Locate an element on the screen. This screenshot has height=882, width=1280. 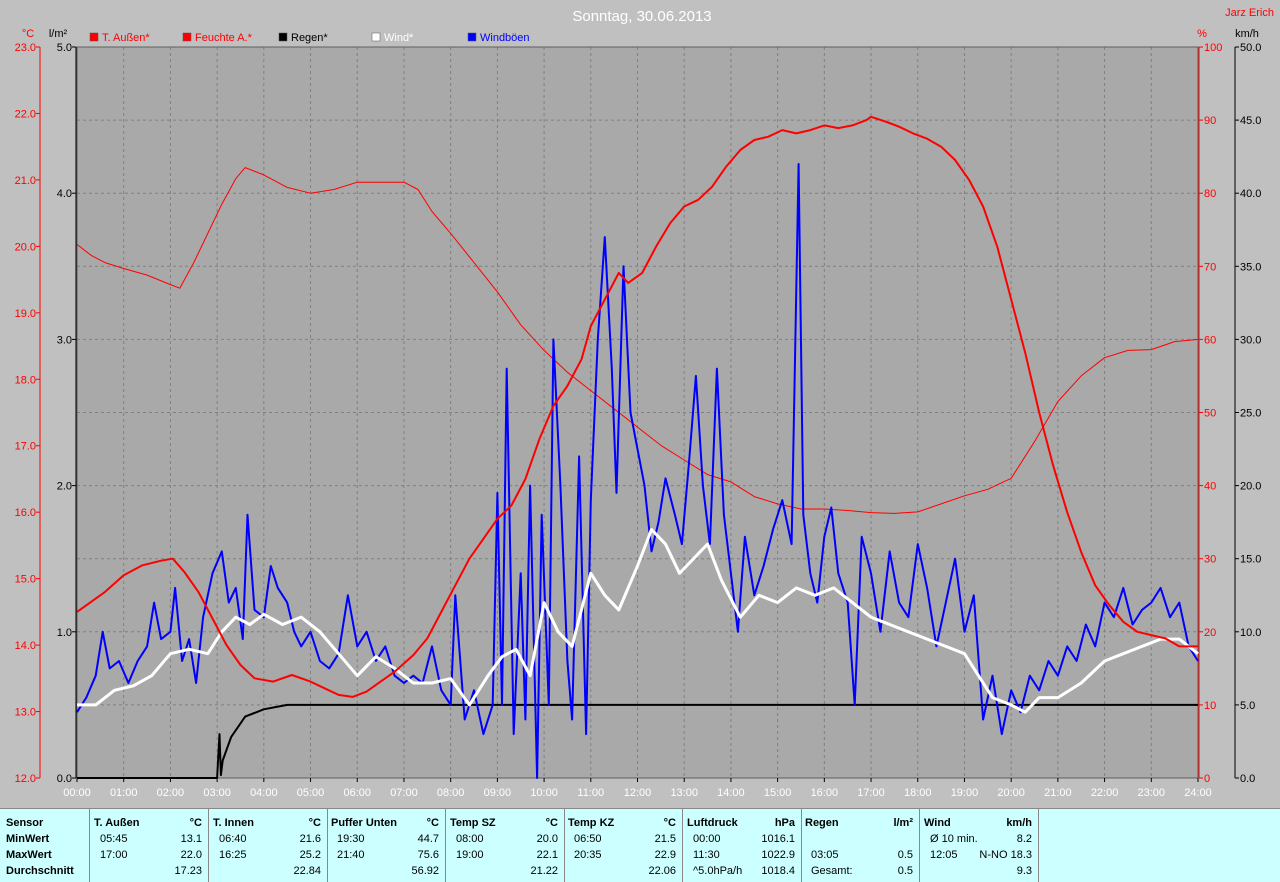
humidity-tick-label: 50 is located at coordinates (1210, 414).